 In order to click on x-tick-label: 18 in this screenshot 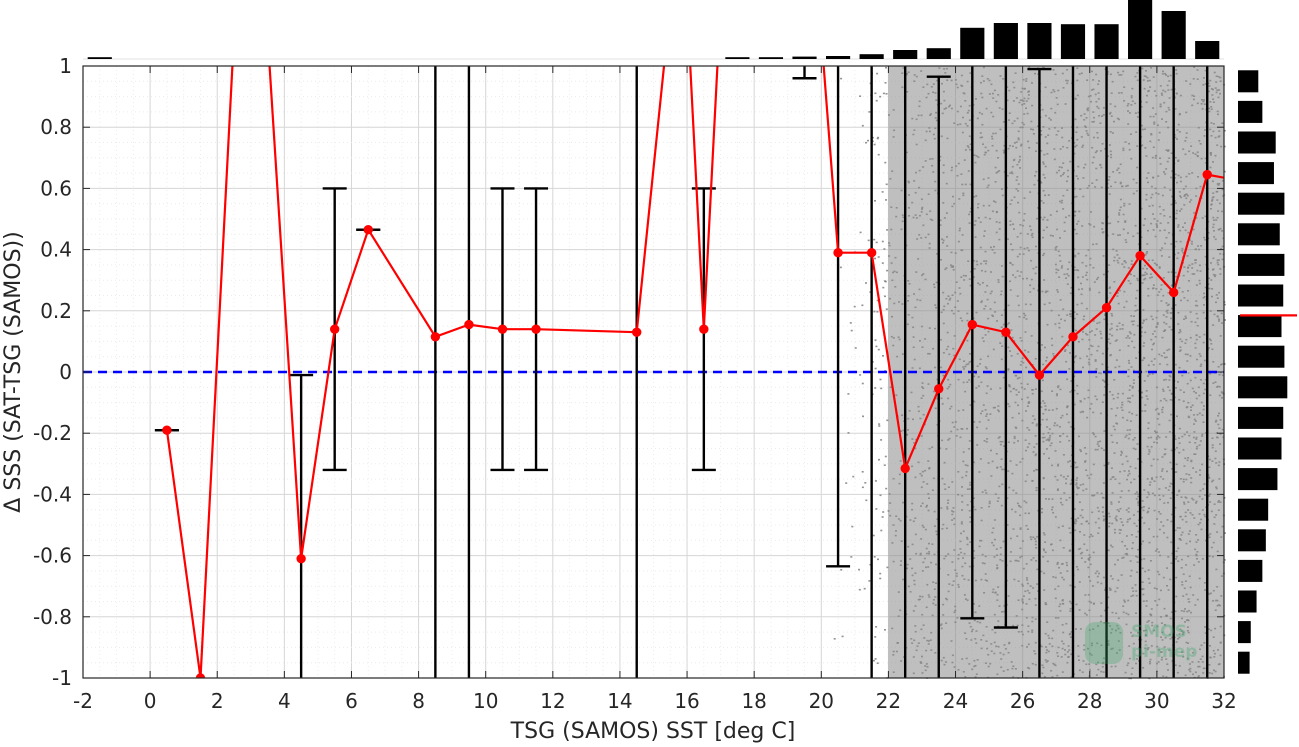, I will do `click(753, 701)`.